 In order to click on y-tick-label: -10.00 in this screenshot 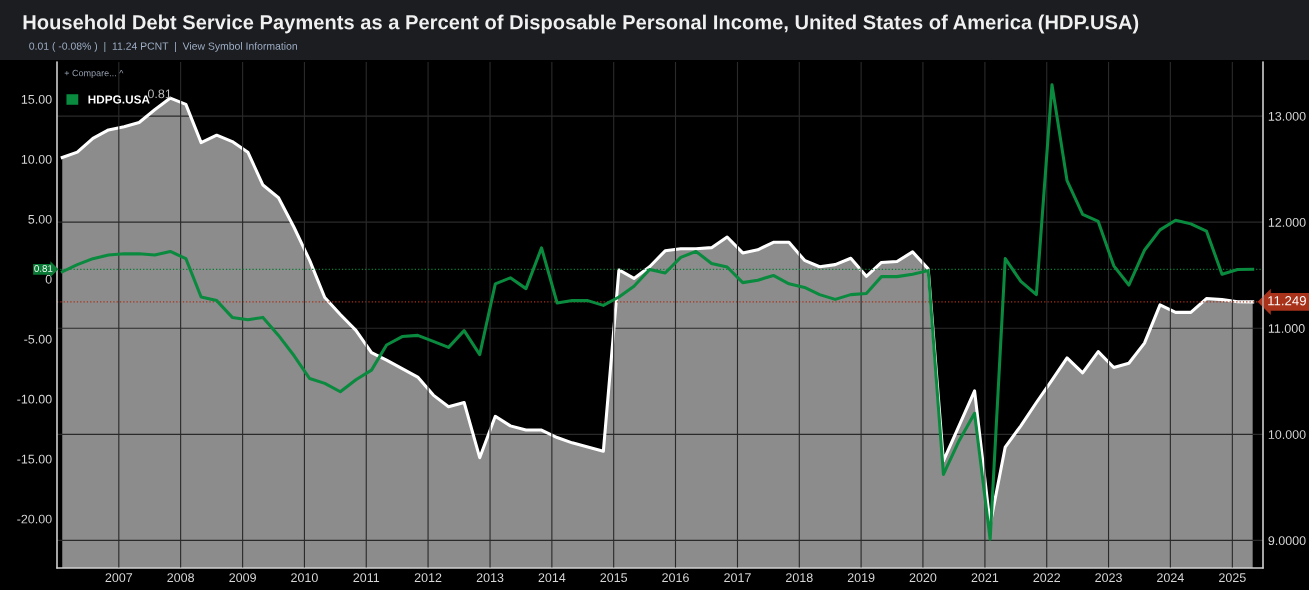, I will do `click(34, 399)`.